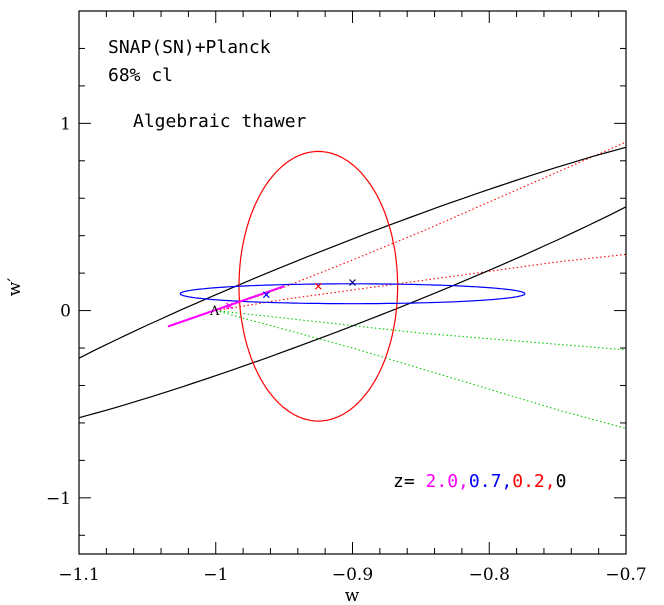 The width and height of the screenshot is (664, 605). I want to click on z-legend-entry-0: 0, so click(561, 481).